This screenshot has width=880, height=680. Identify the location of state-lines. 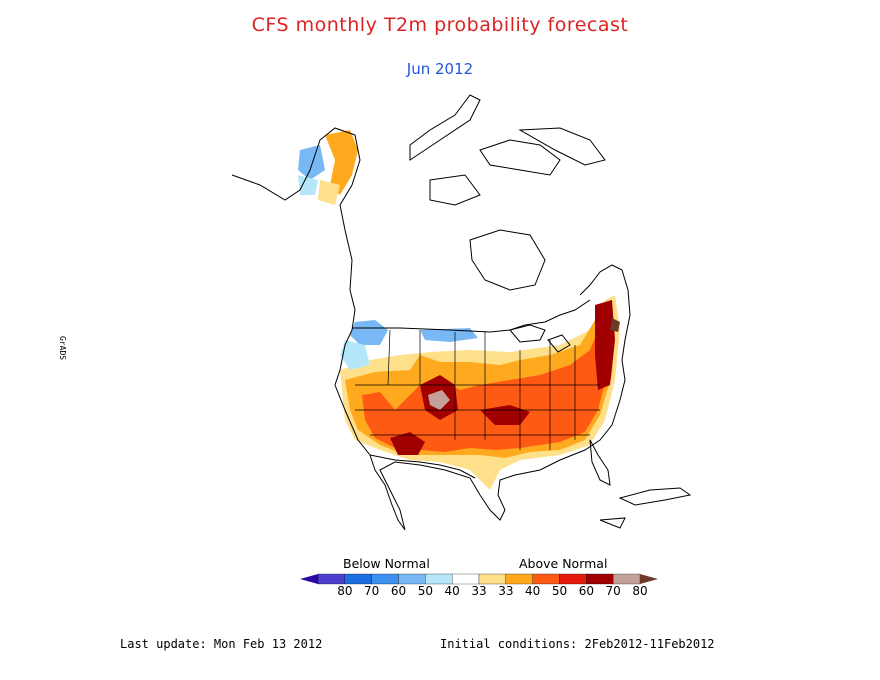
(477, 389).